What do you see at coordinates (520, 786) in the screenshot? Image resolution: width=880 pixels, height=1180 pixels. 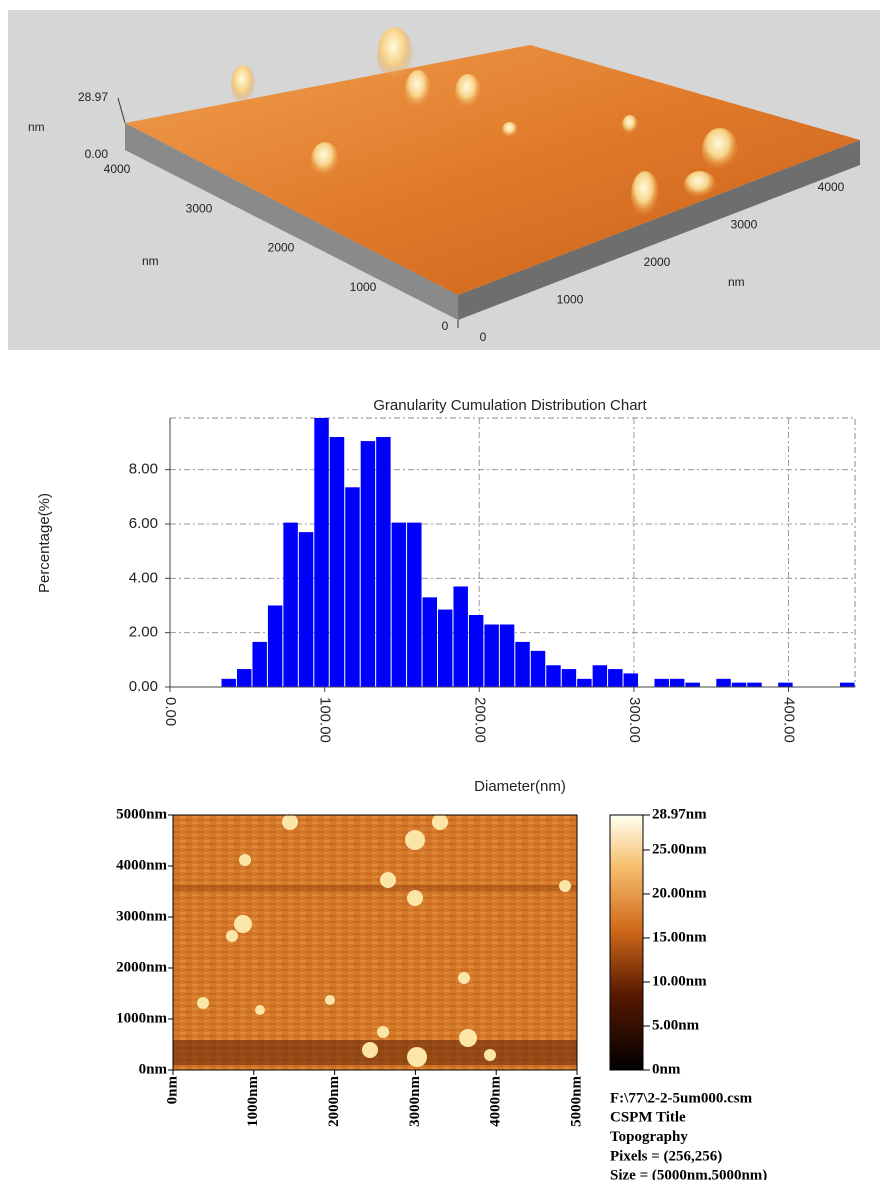 I see `x-axis-label: Diameter(nm)` at bounding box center [520, 786].